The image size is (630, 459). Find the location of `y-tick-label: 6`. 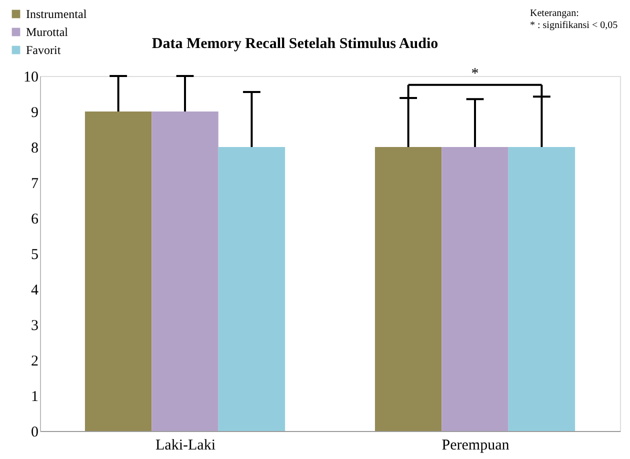

y-tick-label: 6 is located at coordinates (35, 220).